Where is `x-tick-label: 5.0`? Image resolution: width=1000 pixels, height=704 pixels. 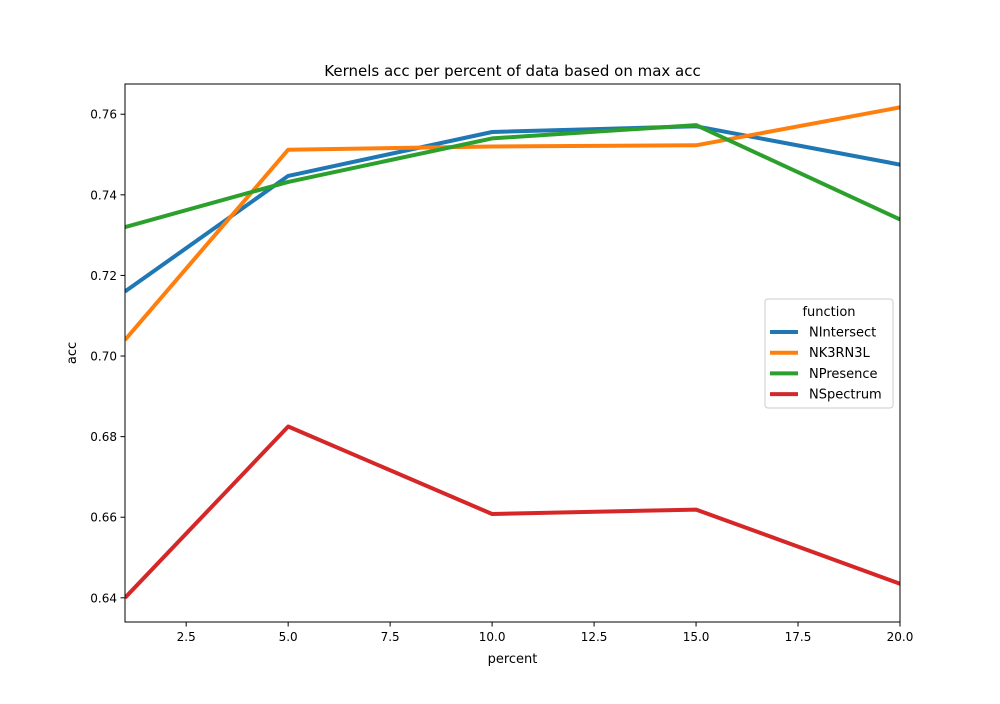
x-tick-label: 5.0 is located at coordinates (288, 637).